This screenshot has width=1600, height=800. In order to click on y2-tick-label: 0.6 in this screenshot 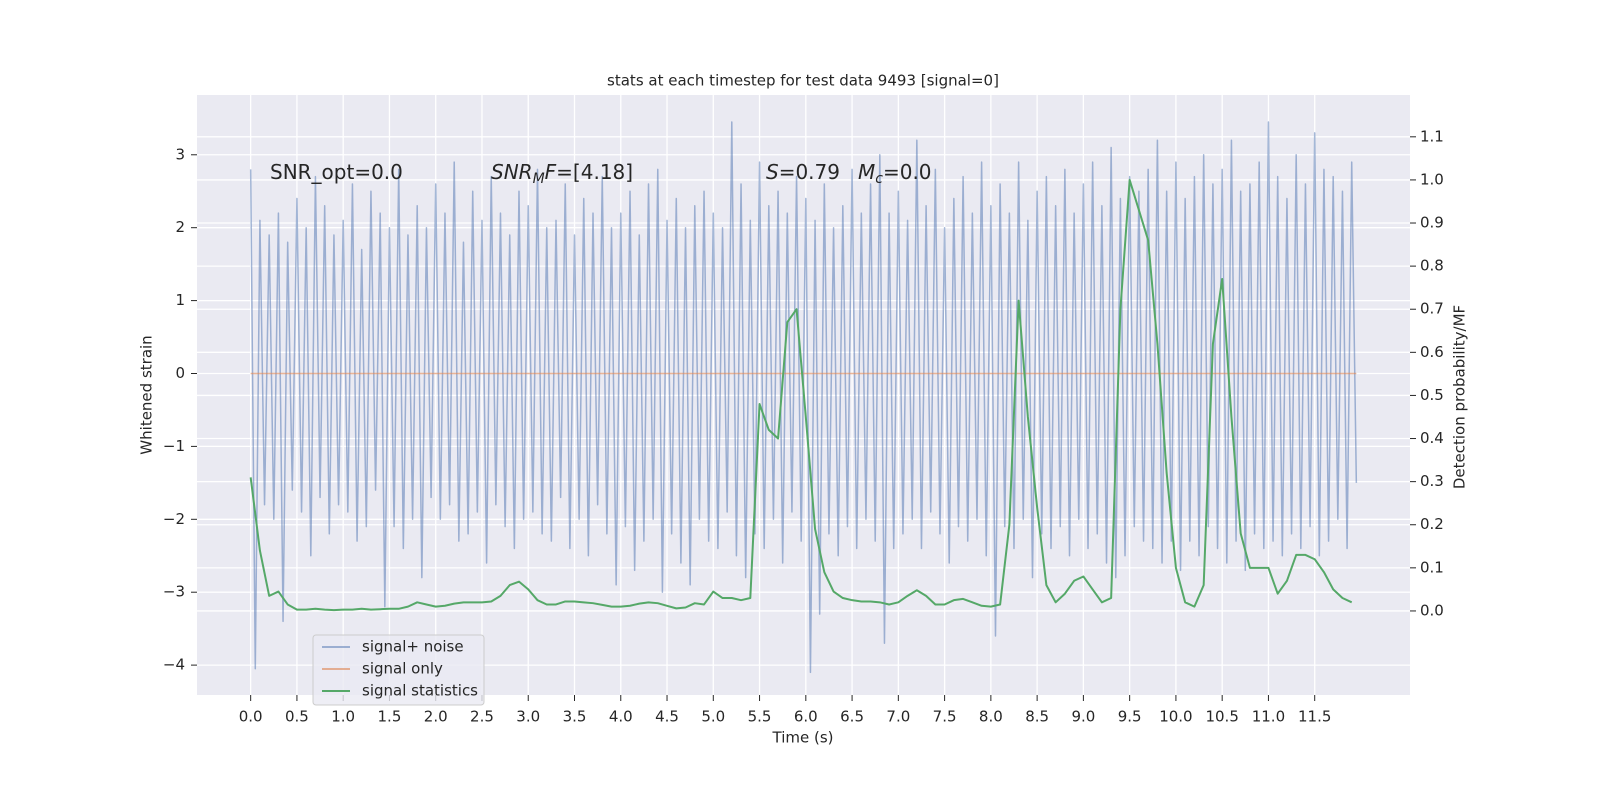, I will do `click(1432, 352)`.